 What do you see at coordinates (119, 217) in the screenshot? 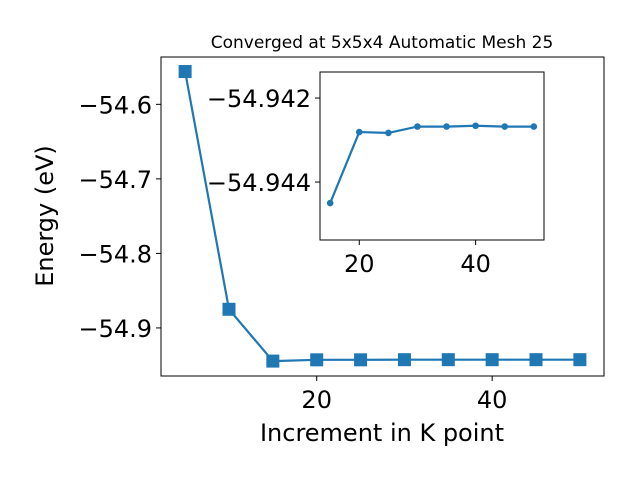
I see `main-y-ticks: −54.6 −54.7 −54.8 −54.9` at bounding box center [119, 217].